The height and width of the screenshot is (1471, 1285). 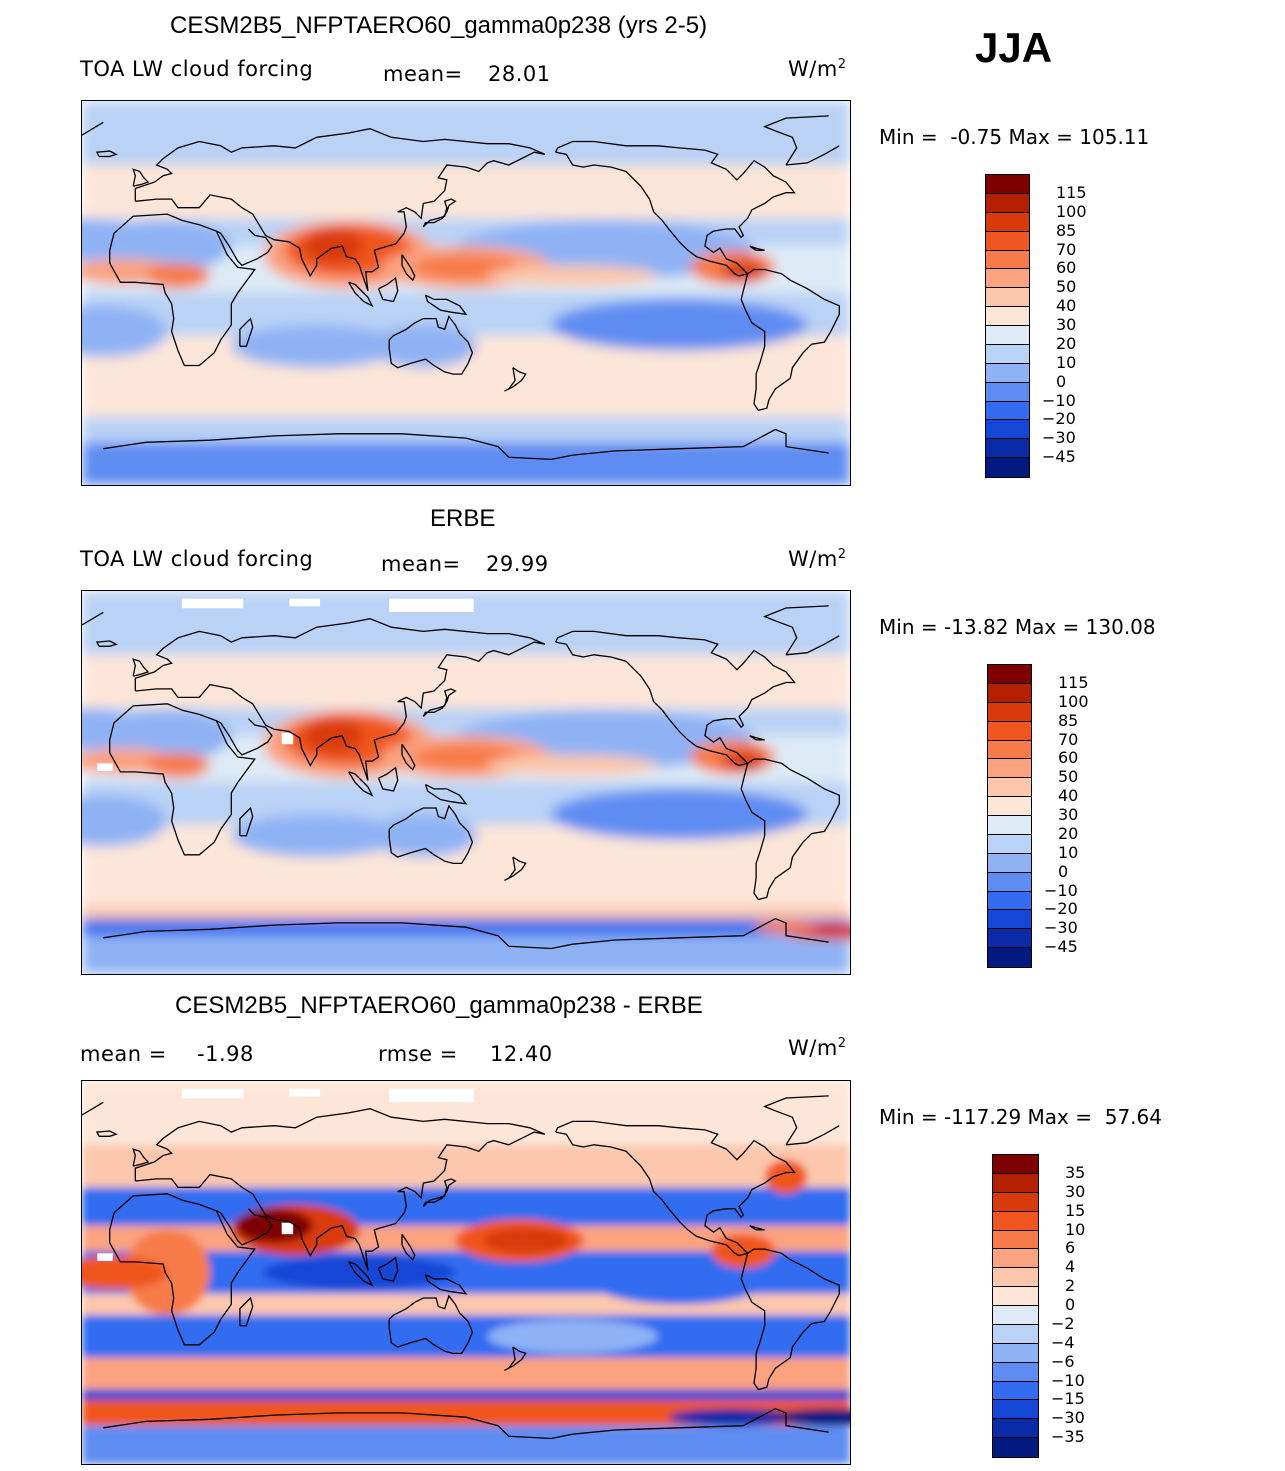 What do you see at coordinates (285, 685) in the screenshot?
I see `missing-data` at bounding box center [285, 685].